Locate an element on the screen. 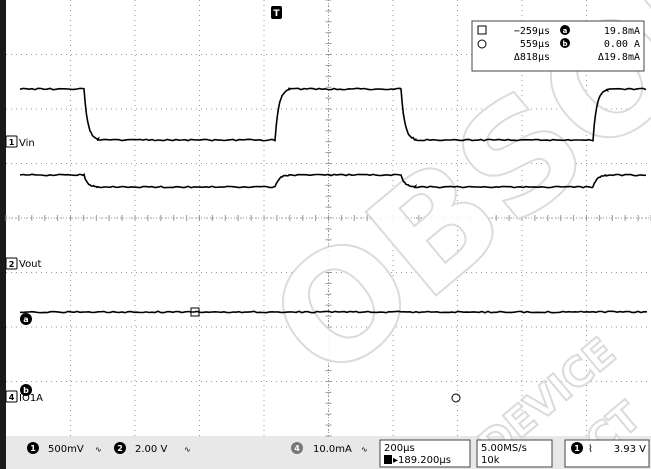 The image size is (651, 469). trigger-source: 1 is located at coordinates (577, 448).